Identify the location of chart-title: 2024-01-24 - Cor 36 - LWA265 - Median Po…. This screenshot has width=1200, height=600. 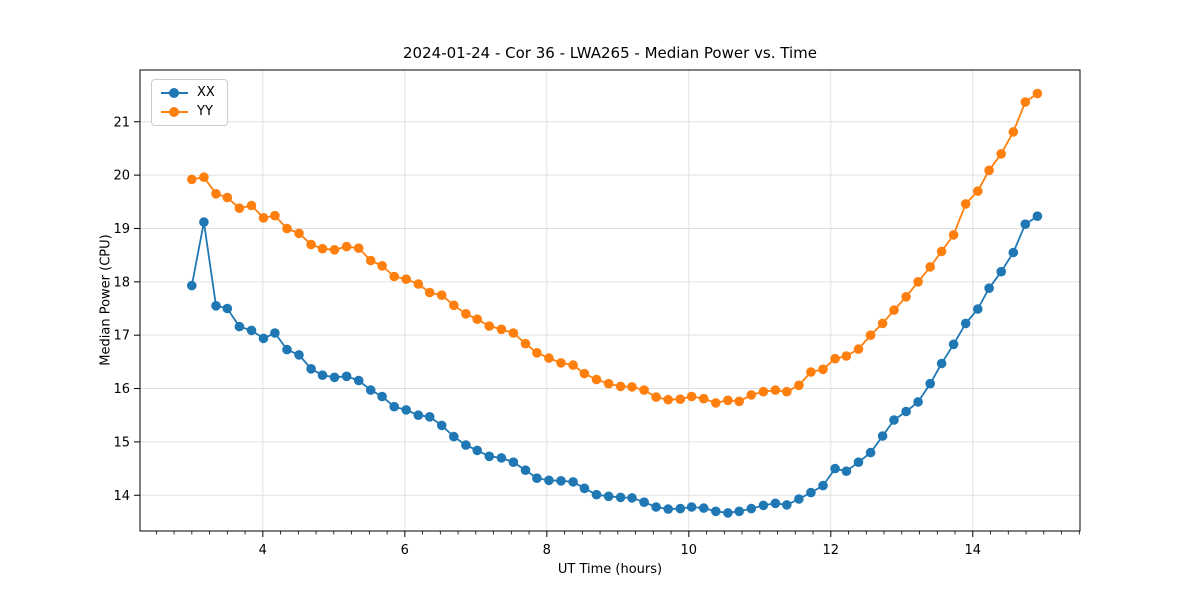
(610, 53).